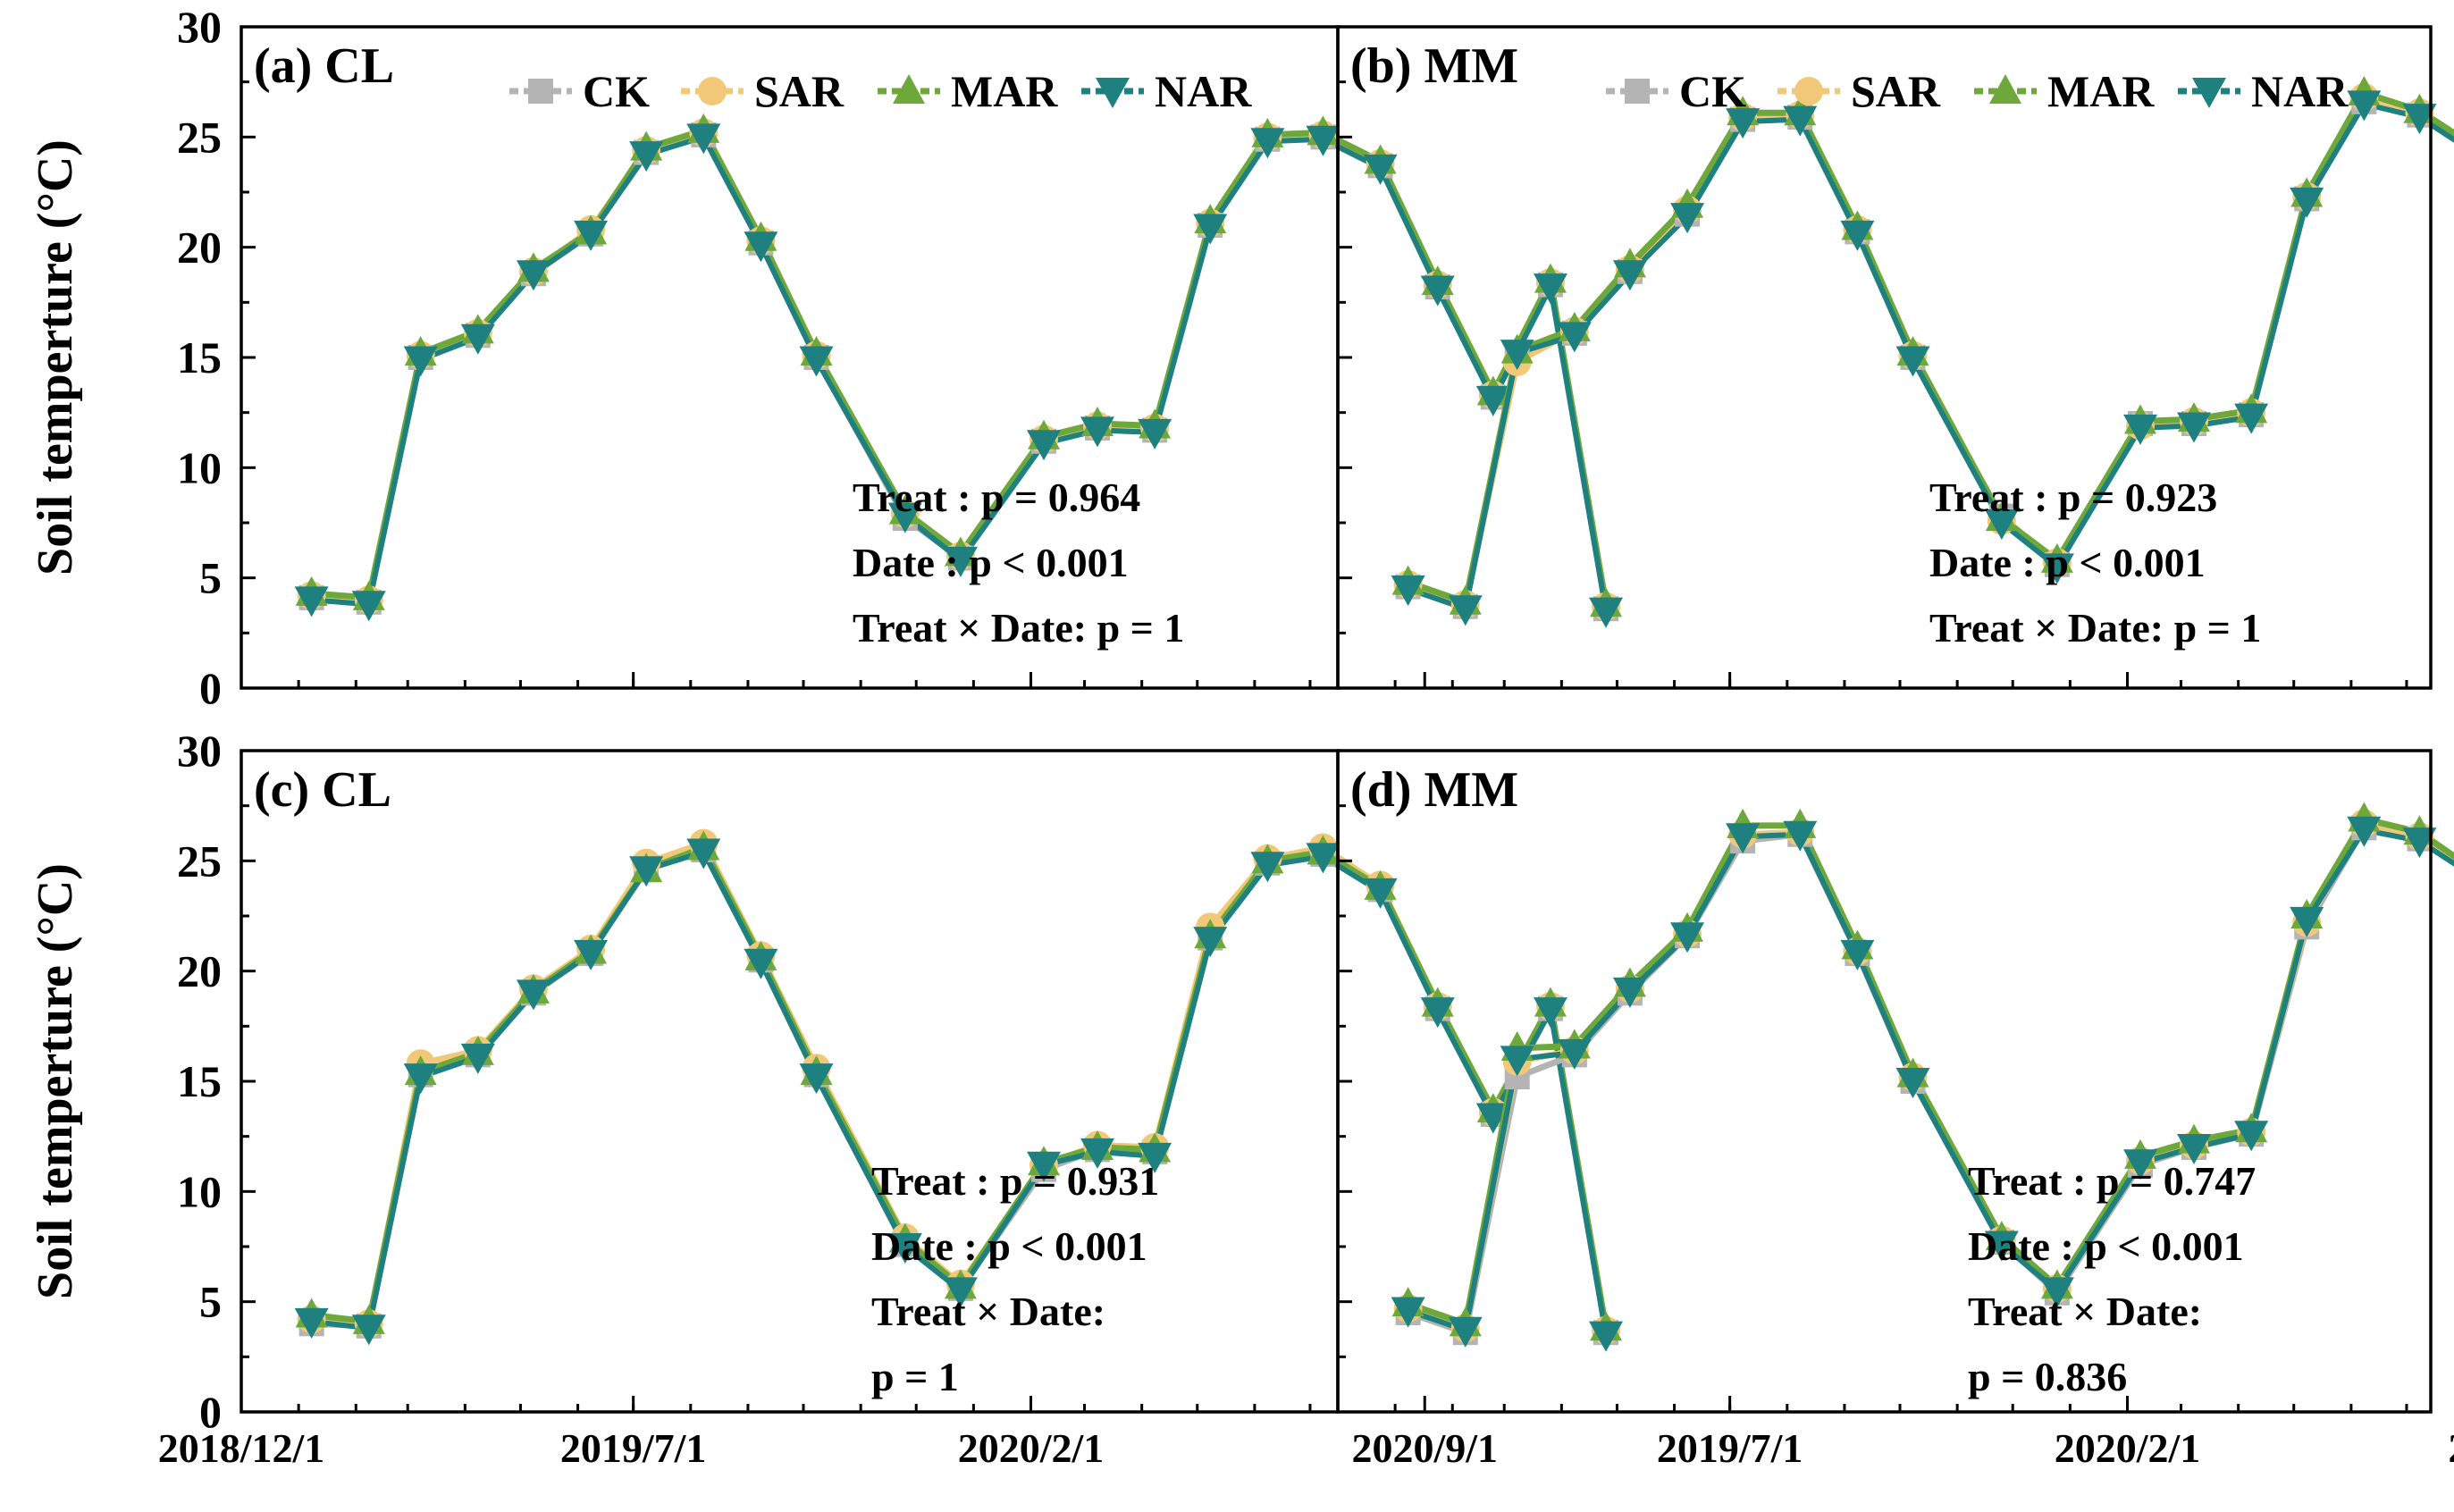  I want to click on x-tick-label: 2018/12/1, so click(242, 1448).